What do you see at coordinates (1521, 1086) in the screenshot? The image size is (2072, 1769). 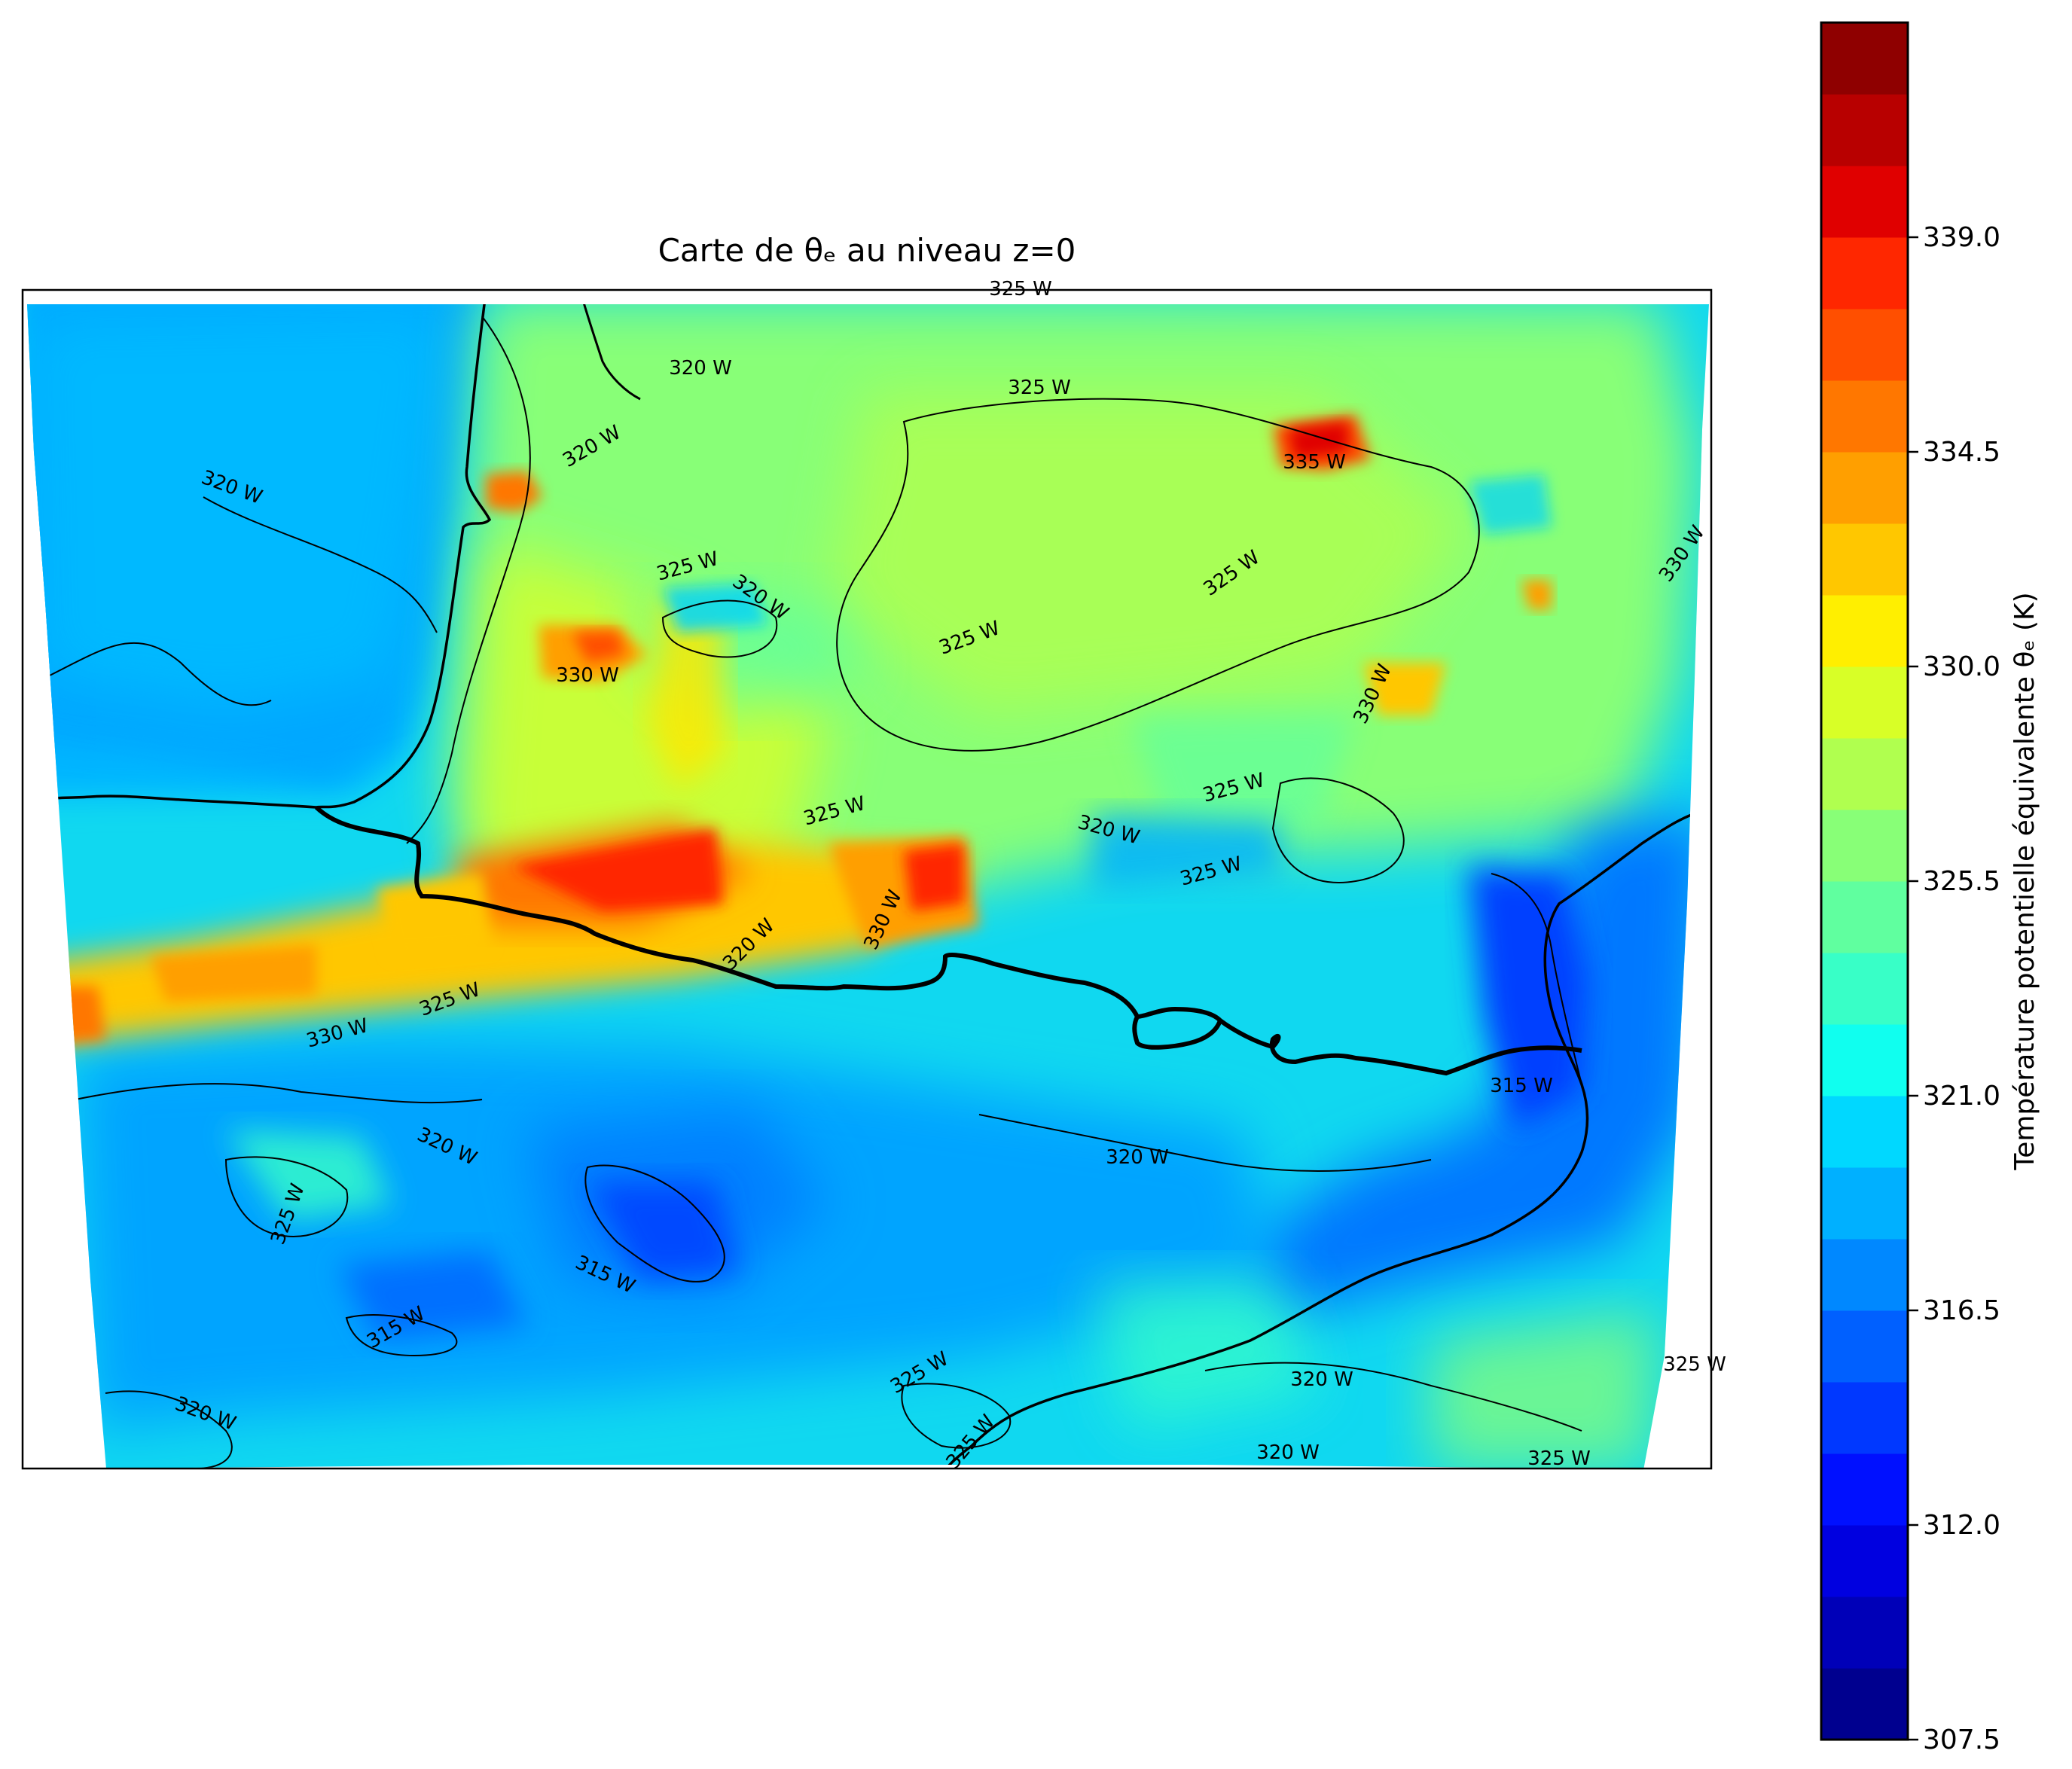 I see `contour-label: 315 W` at bounding box center [1521, 1086].